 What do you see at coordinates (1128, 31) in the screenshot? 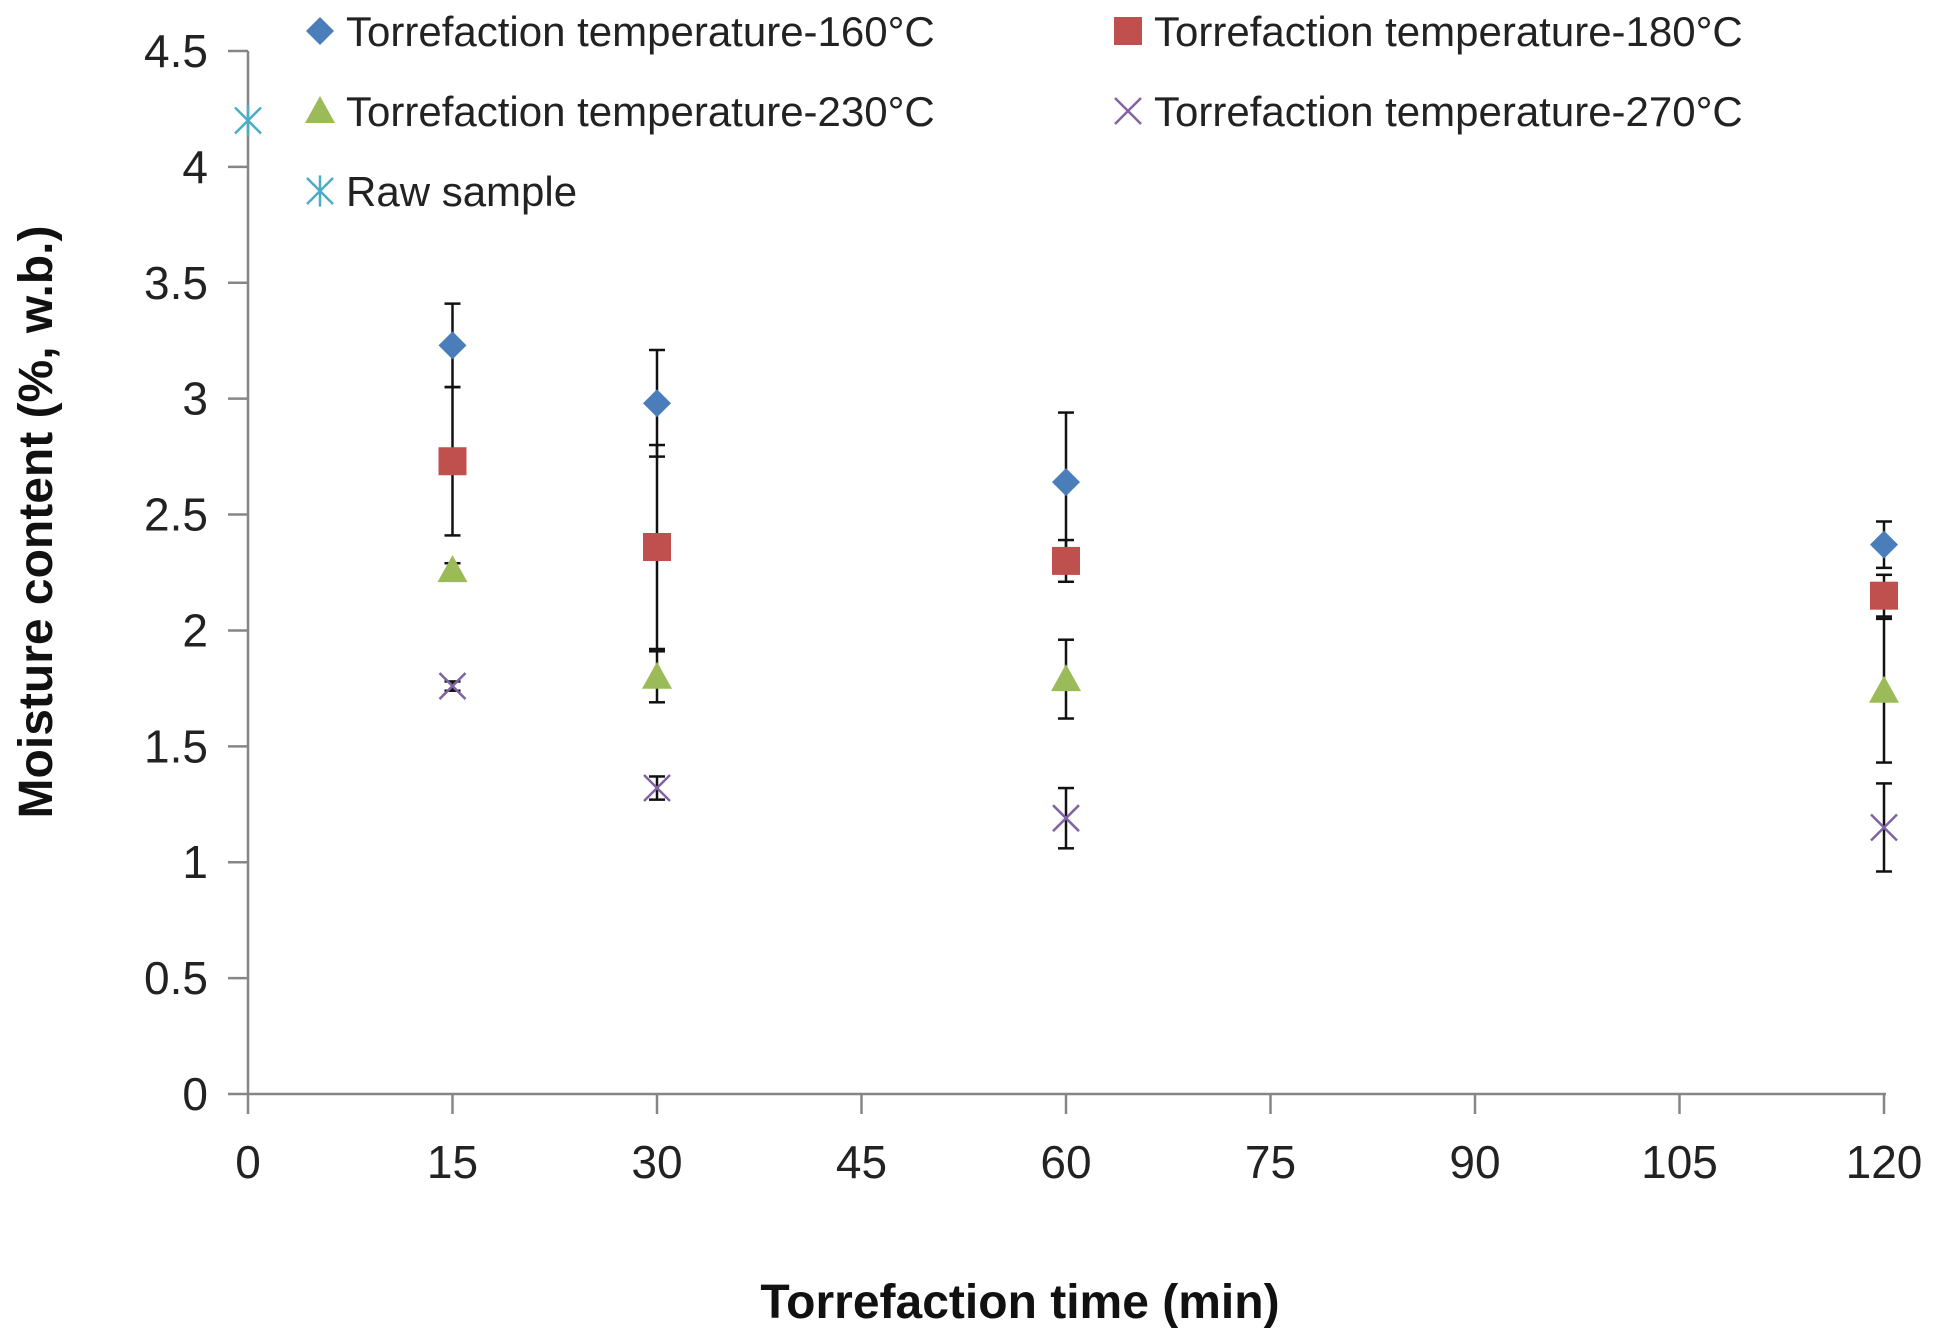
I see `legend-marker-square` at bounding box center [1128, 31].